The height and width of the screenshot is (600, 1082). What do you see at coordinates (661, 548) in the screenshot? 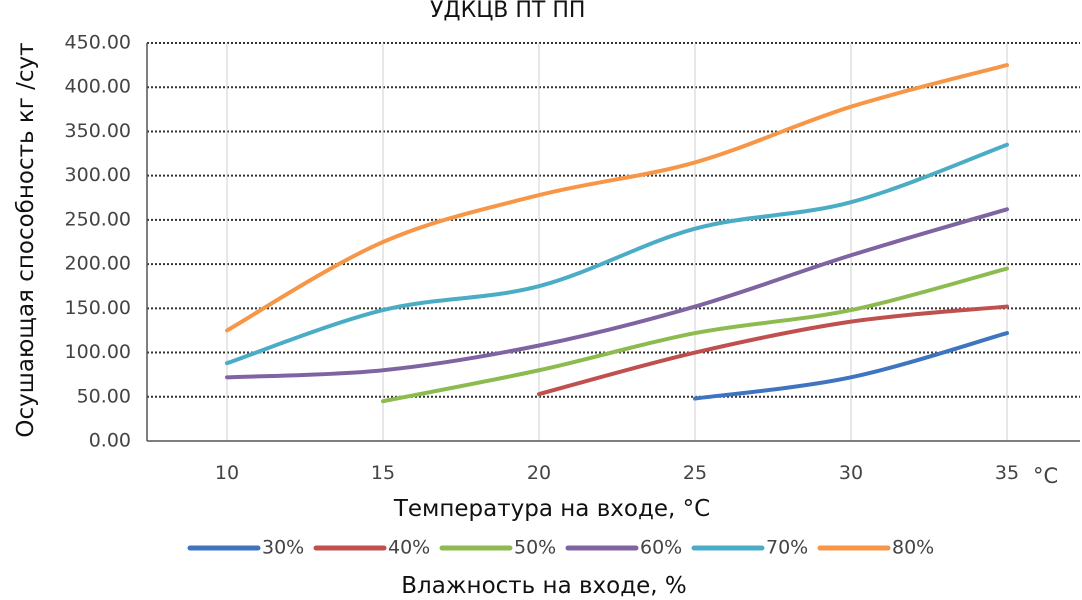
I see `legend-label: 60%` at bounding box center [661, 548].